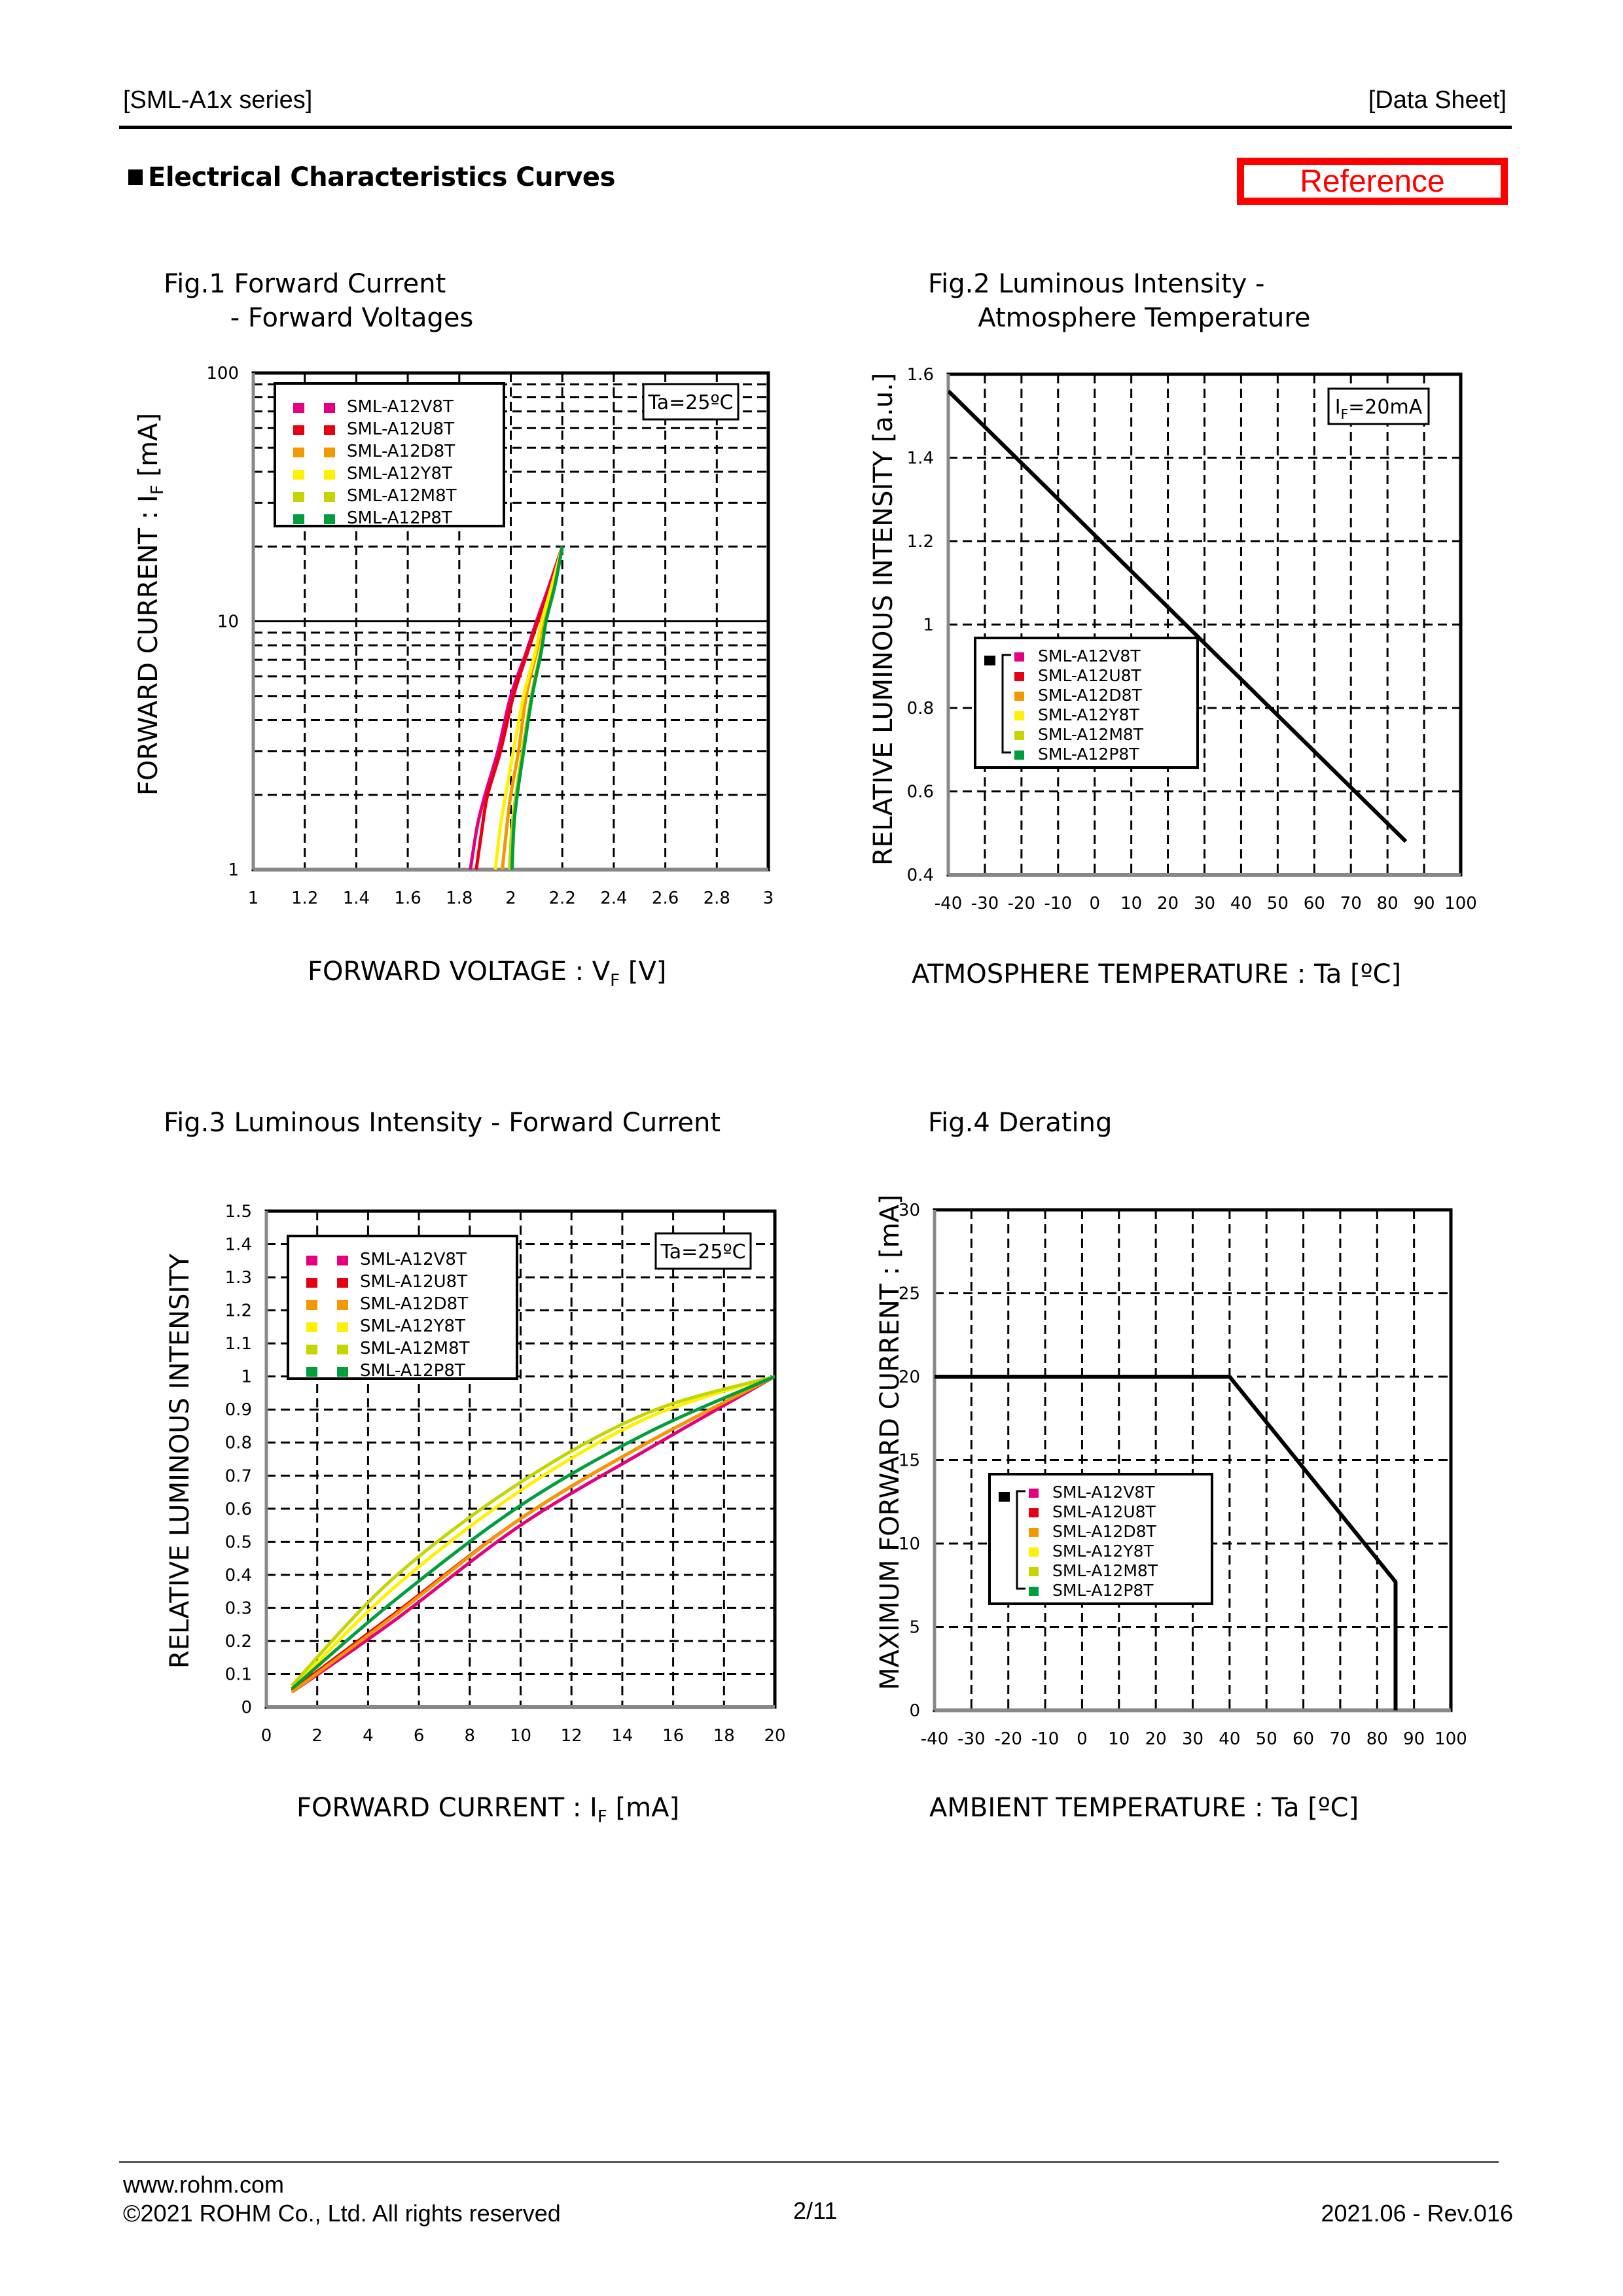 The height and width of the screenshot is (2296, 1623). I want to click on fig4-x-tick-label: -30, so click(971, 1739).